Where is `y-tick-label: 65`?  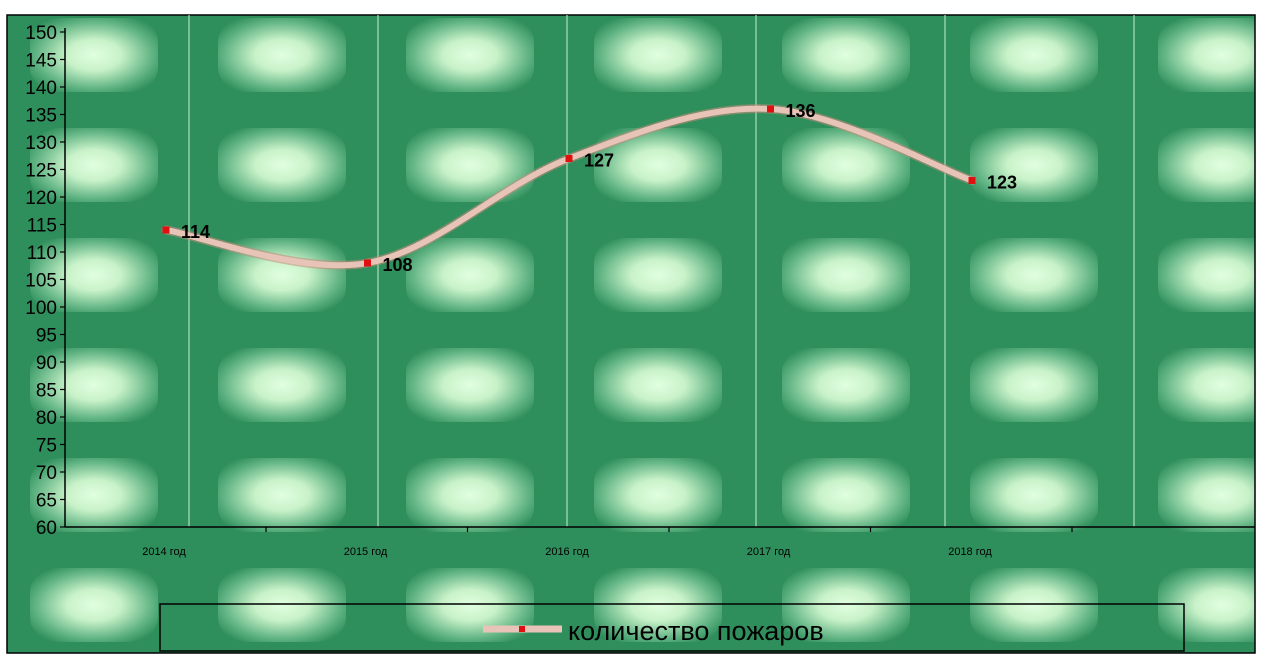 y-tick-label: 65 is located at coordinates (46, 501).